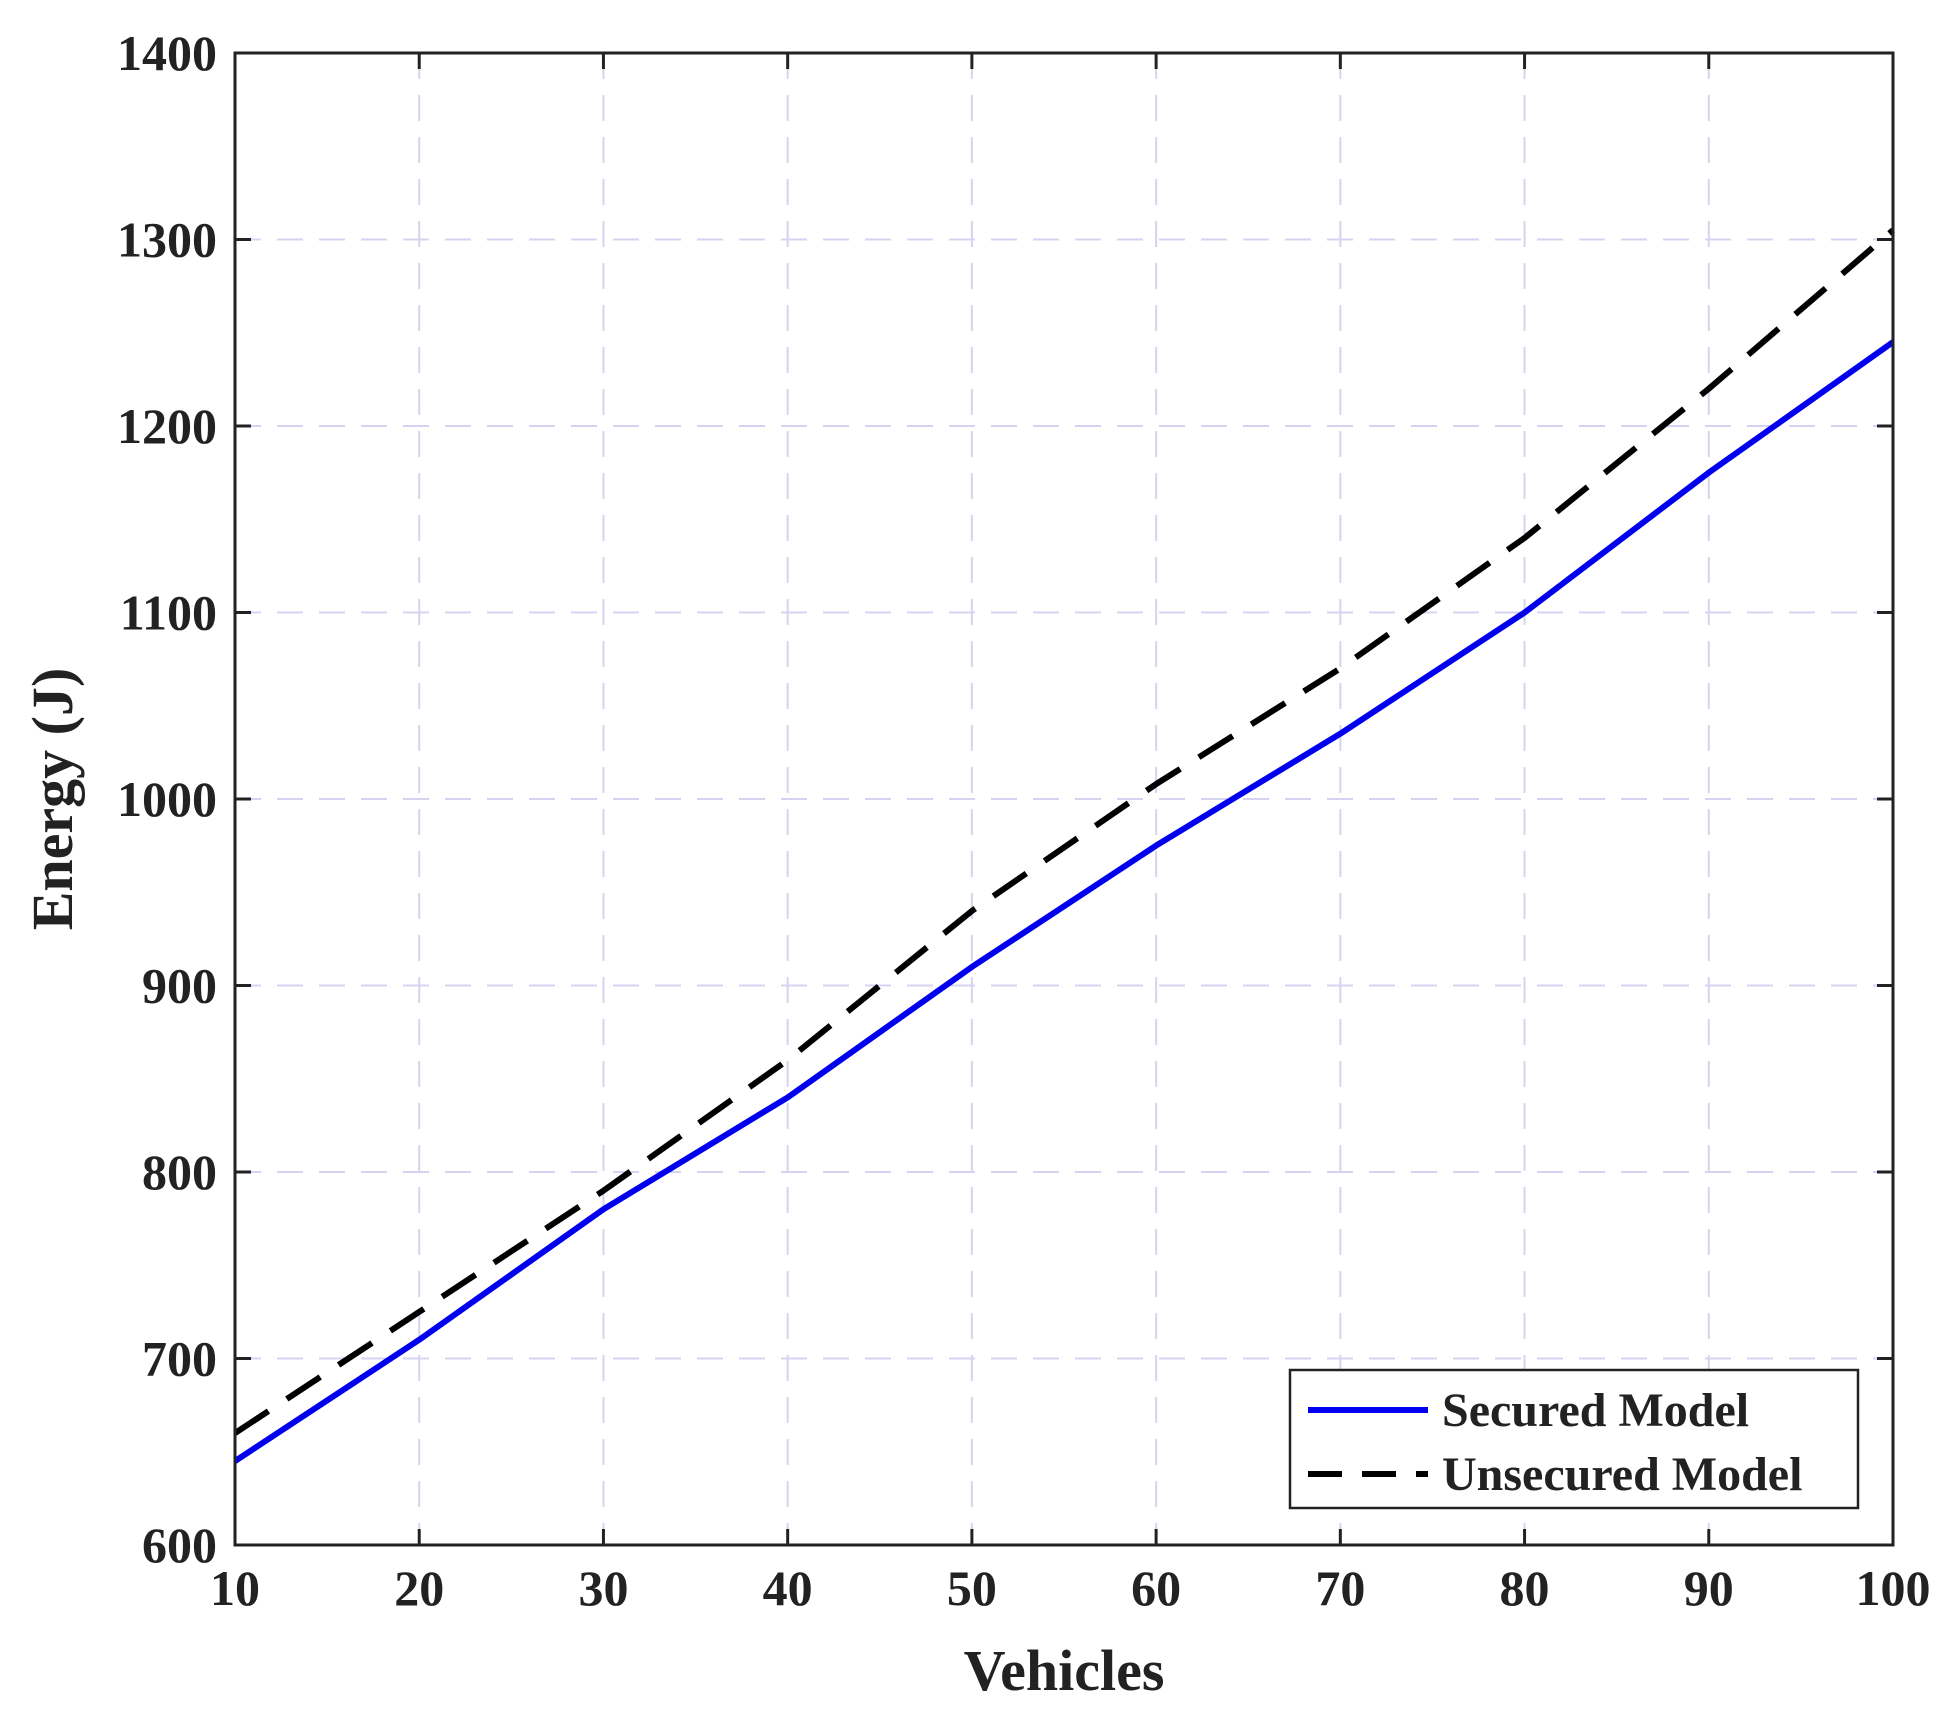 This screenshot has width=1951, height=1710. Describe the element at coordinates (1622, 1474) in the screenshot. I see `legend-label-2: Unsecured Model` at that location.